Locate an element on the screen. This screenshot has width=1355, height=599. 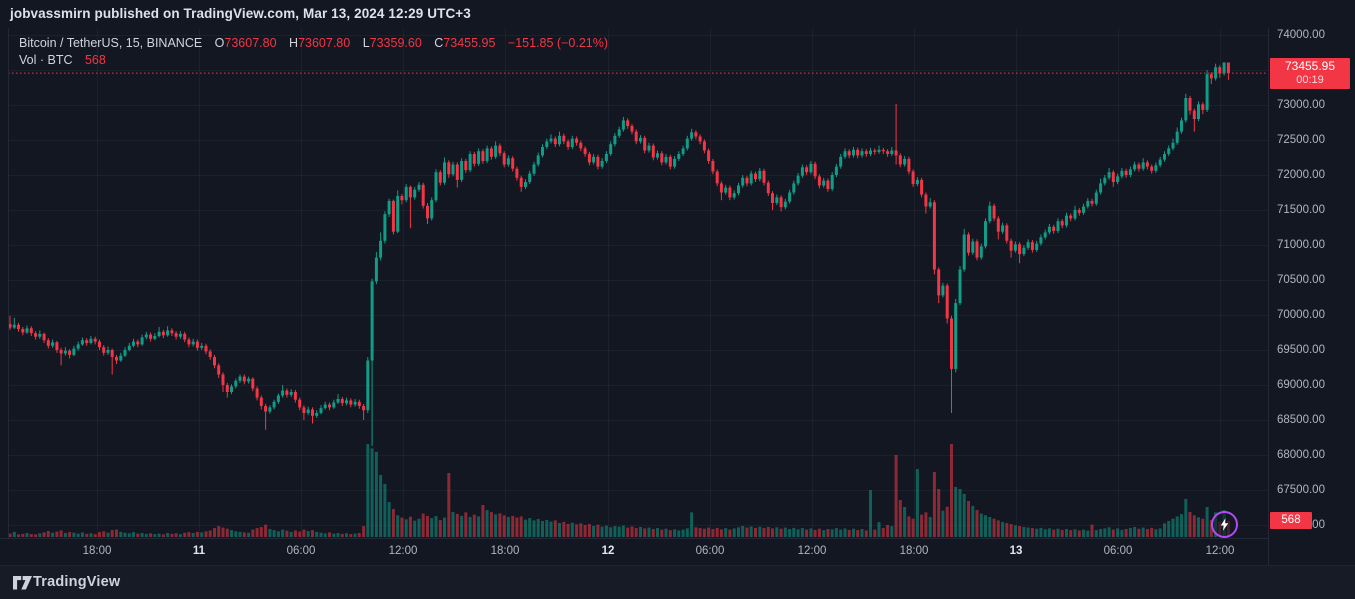
price-tick-label: 71000.00 is located at coordinates (1301, 245).